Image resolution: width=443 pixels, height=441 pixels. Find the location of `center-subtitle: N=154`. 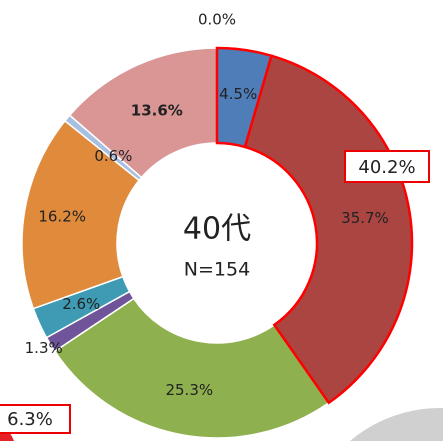

center-subtitle: N=154 is located at coordinates (217, 270).